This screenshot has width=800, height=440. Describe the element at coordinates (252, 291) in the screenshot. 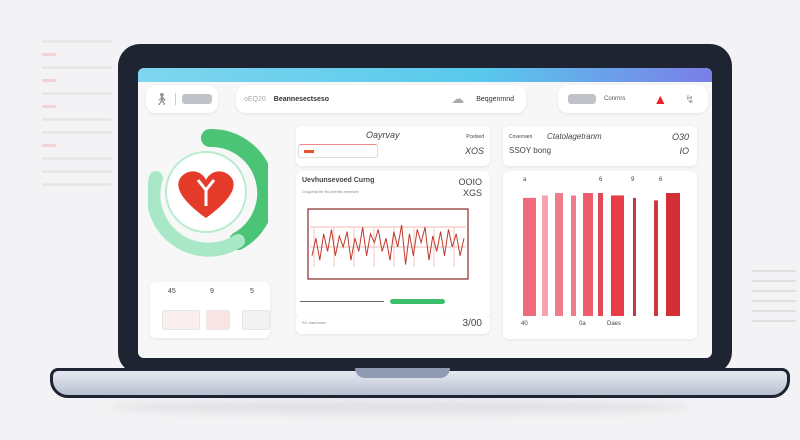

I see `tile-label-3: 5` at that location.